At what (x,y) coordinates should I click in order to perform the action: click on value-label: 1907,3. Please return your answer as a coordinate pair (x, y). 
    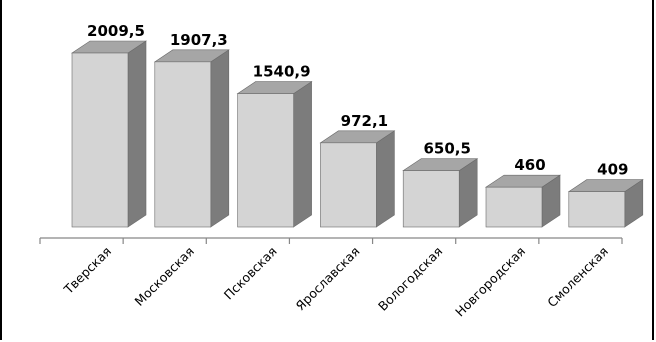
    Looking at the image, I should click on (199, 40).